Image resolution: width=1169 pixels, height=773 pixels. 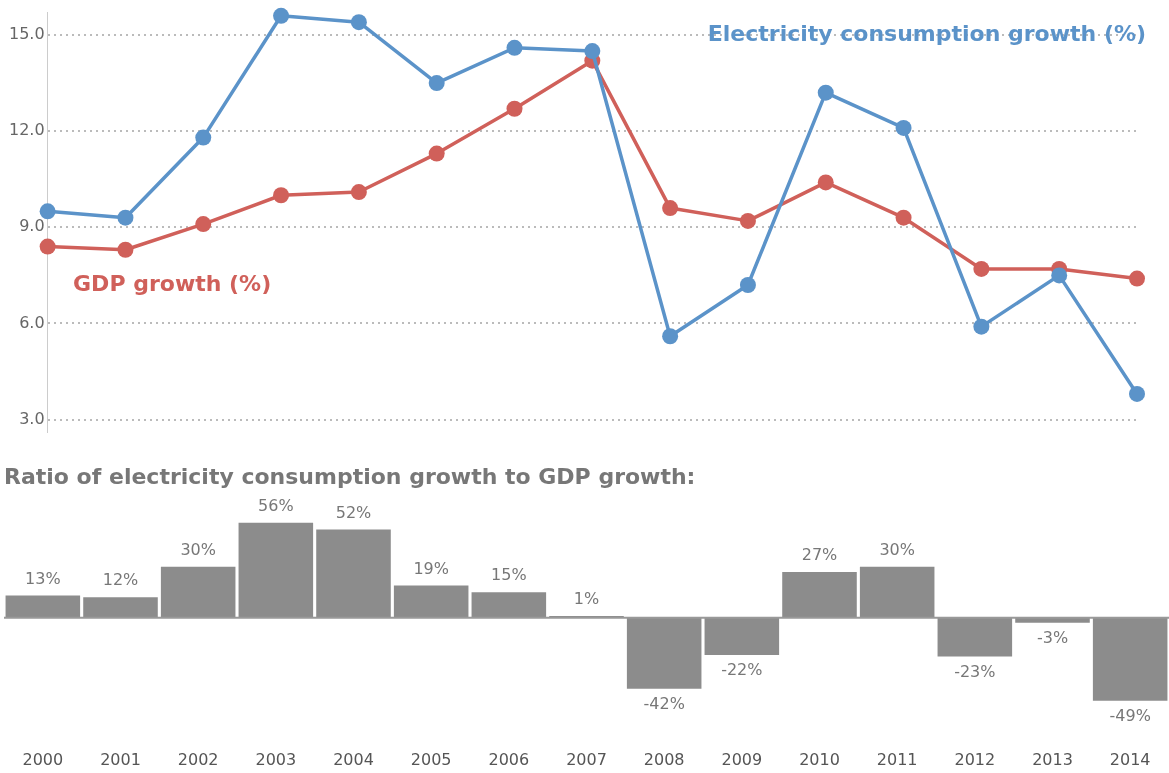 What do you see at coordinates (586, 599) in the screenshot?
I see `data-label: 1%` at bounding box center [586, 599].